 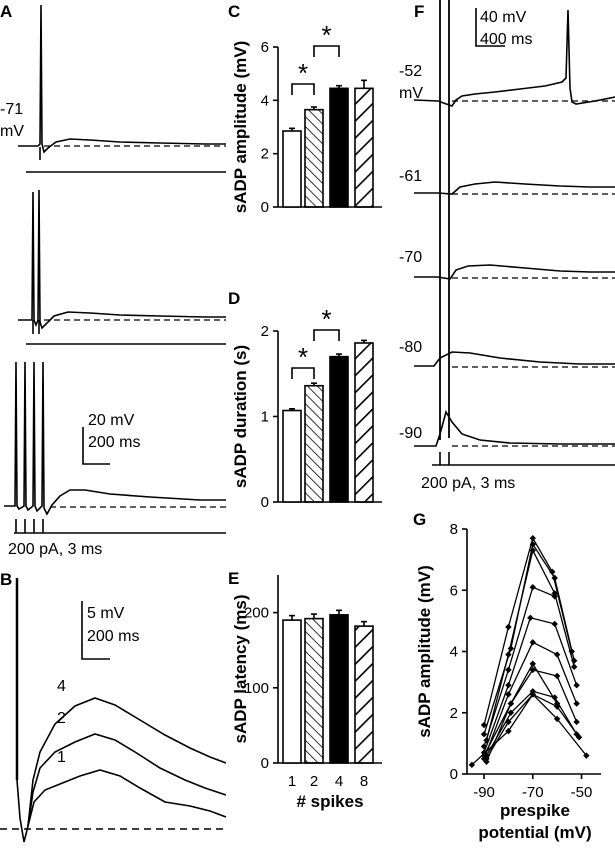 What do you see at coordinates (29, 340) in the screenshot?
I see `panel-a-stim-ticks` at bounding box center [29, 340].